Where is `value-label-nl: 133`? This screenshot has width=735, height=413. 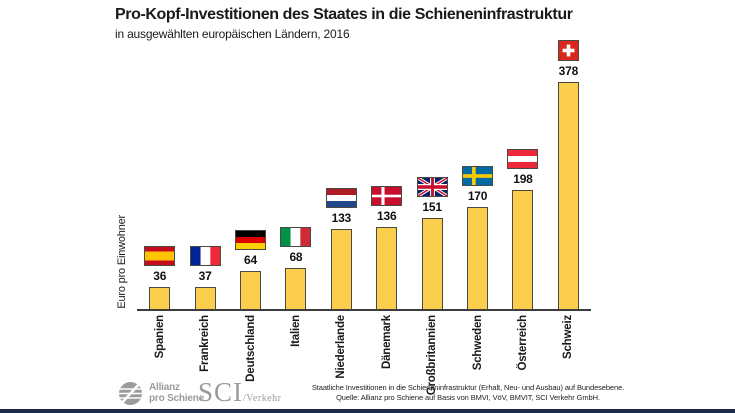 value-label-nl: 133 is located at coordinates (341, 218).